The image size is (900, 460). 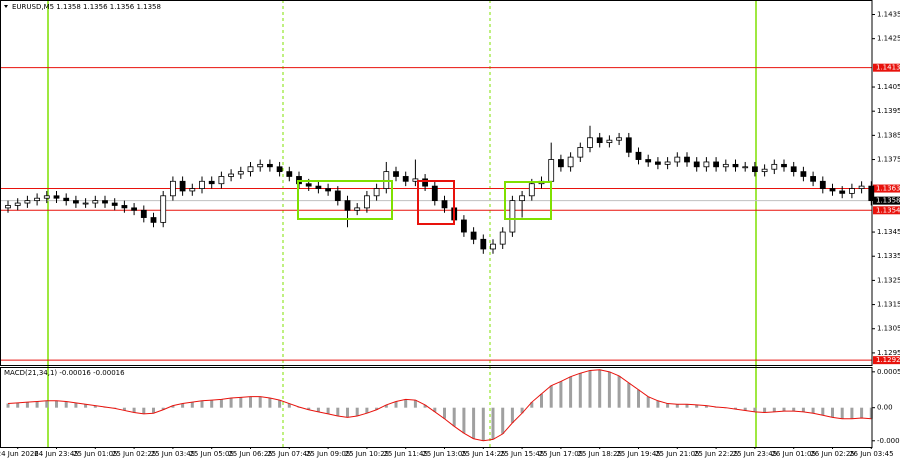 I want to click on title-arrow, so click(x=6, y=6).